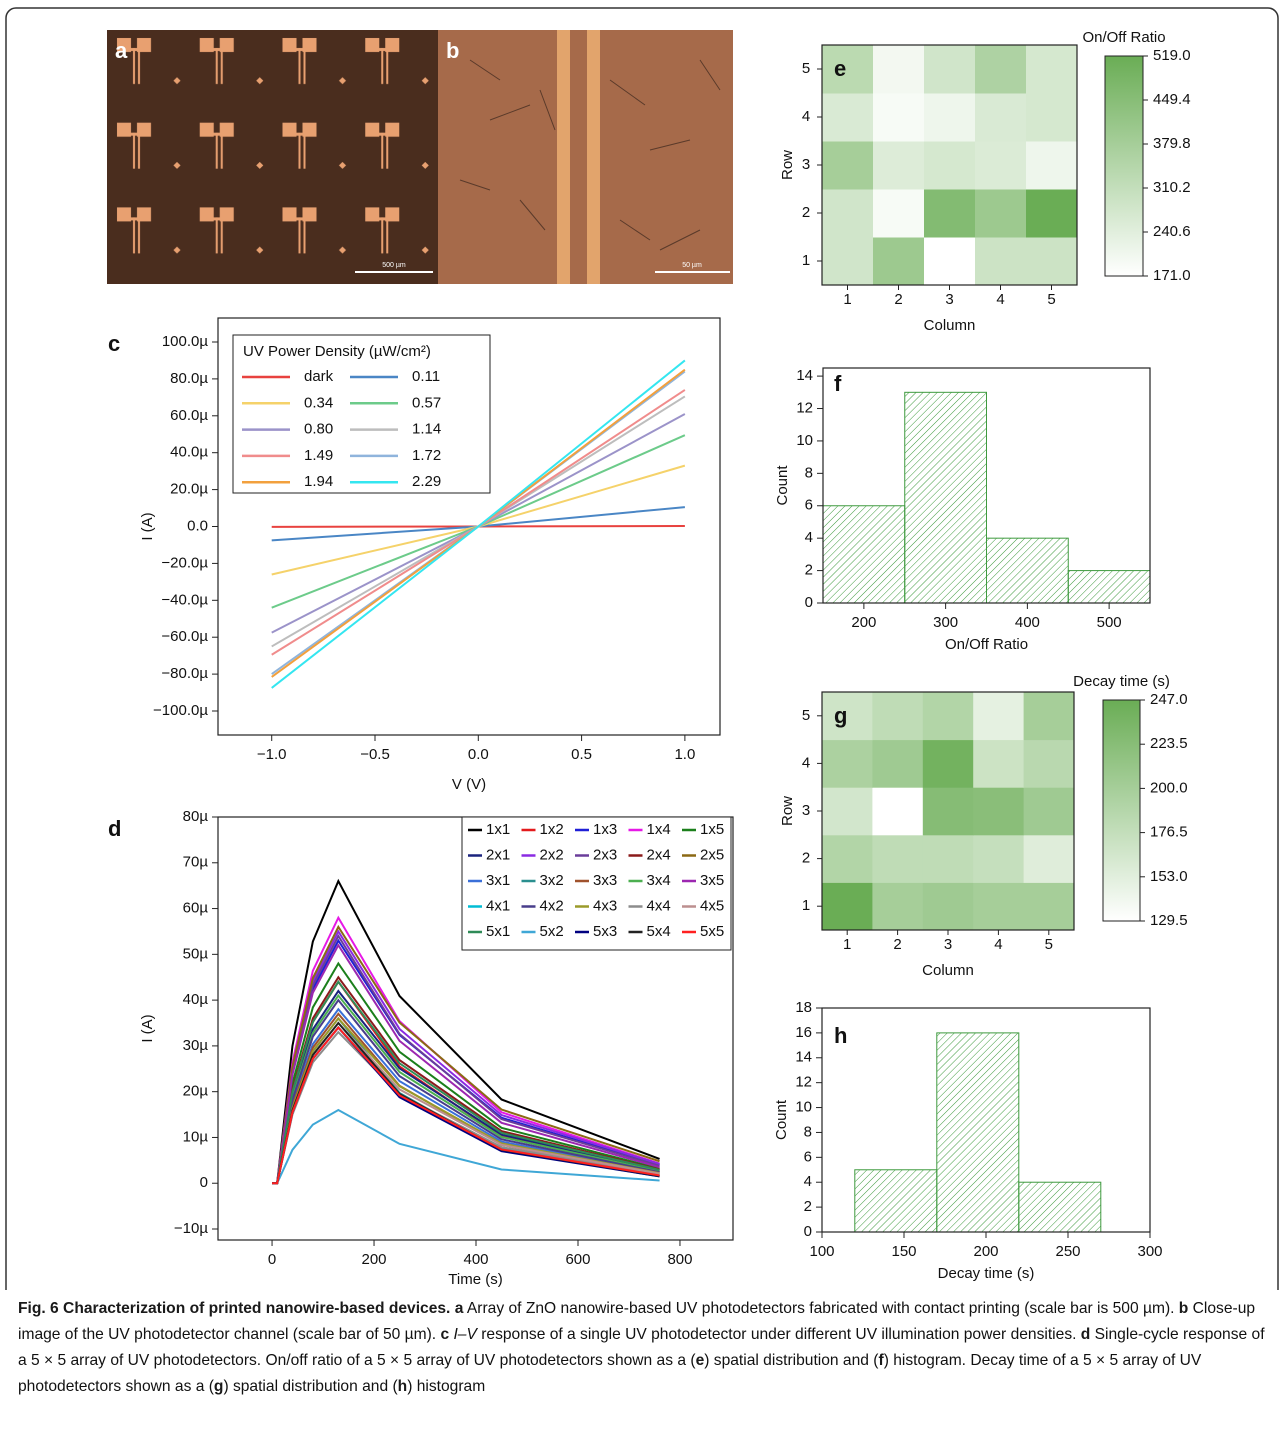 The height and width of the screenshot is (1445, 1284). Describe the element at coordinates (1067, 1251) in the screenshot. I see `x-tick-label: 250` at that location.